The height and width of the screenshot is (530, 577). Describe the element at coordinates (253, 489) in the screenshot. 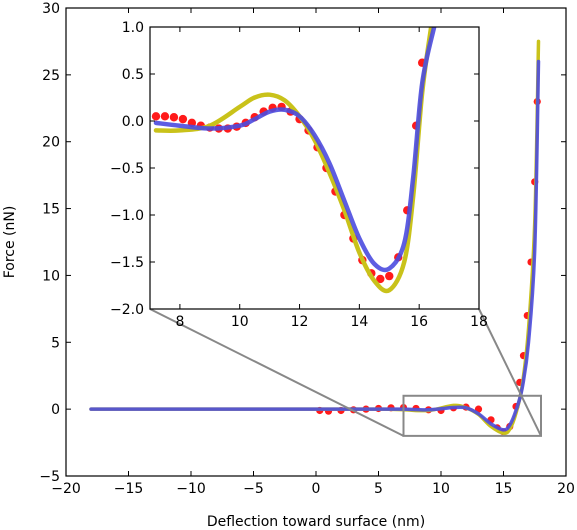

I see `main-xtick-label: −5` at that location.